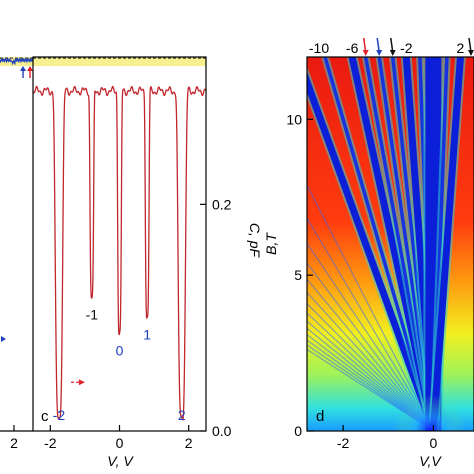  What do you see at coordinates (120, 443) in the screenshot?
I see `c-x-tick-label: 0` at bounding box center [120, 443].